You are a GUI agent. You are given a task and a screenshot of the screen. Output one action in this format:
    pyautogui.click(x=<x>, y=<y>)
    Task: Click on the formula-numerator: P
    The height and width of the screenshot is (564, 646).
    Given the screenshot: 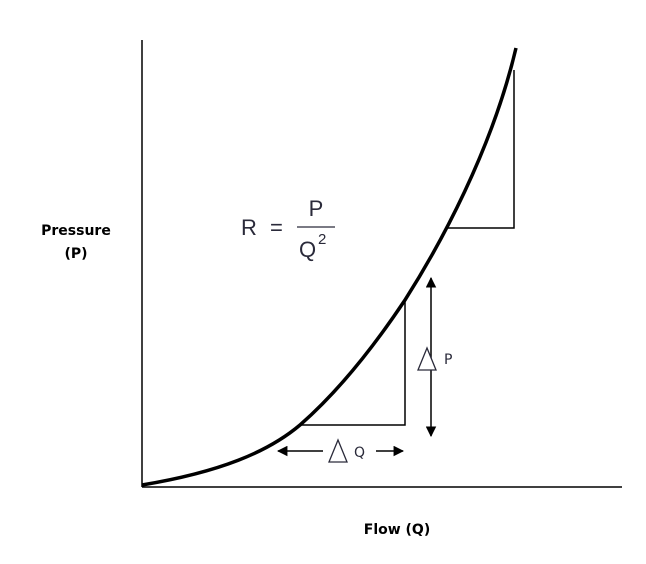 What is the action you would take?
    pyautogui.click(x=316, y=208)
    